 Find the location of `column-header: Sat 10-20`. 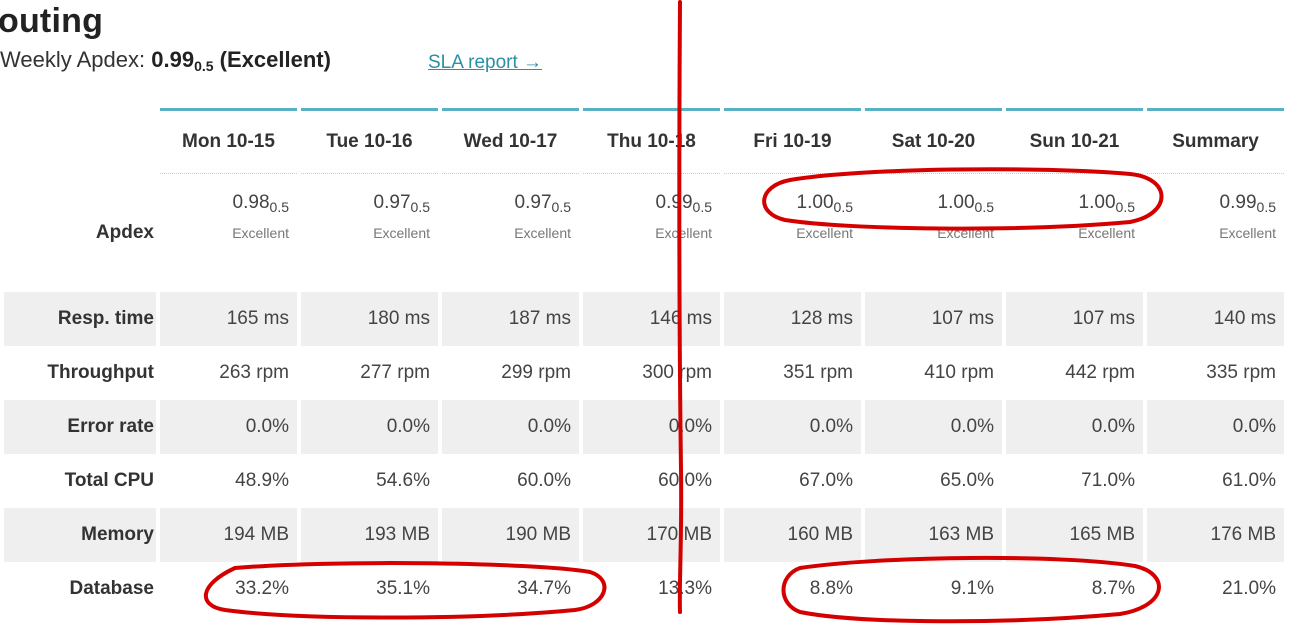

column-header: Sat 10-20 is located at coordinates (933, 141).